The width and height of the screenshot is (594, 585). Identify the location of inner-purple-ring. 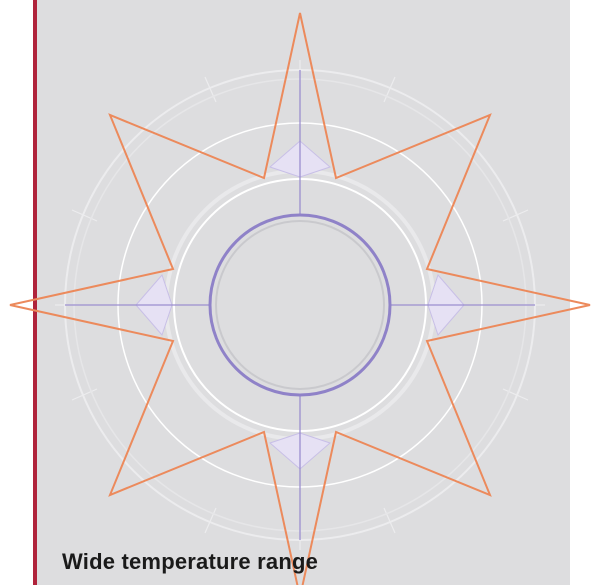
(300, 305).